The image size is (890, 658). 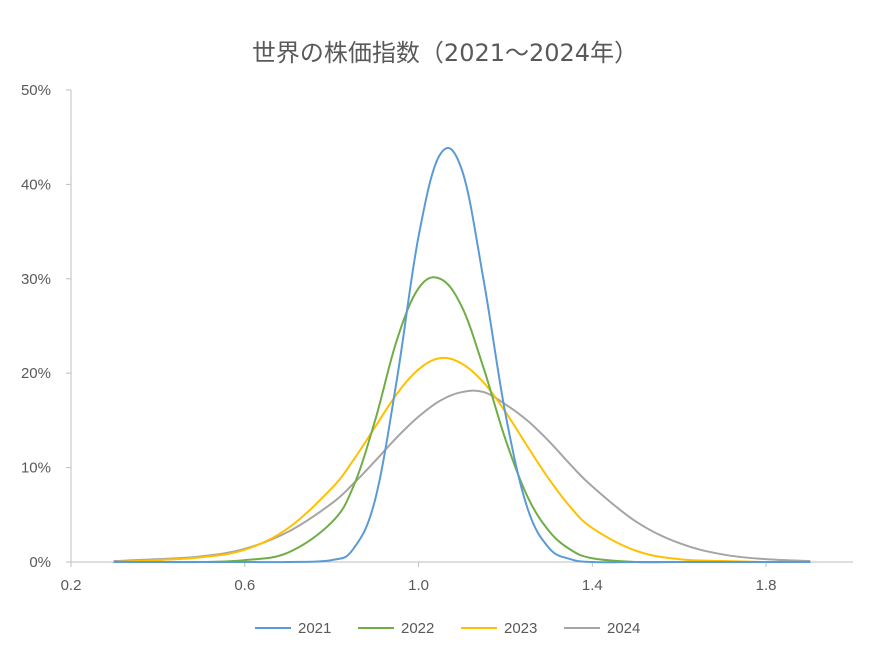 What do you see at coordinates (418, 585) in the screenshot?
I see `x-tick-label: 1.0` at bounding box center [418, 585].